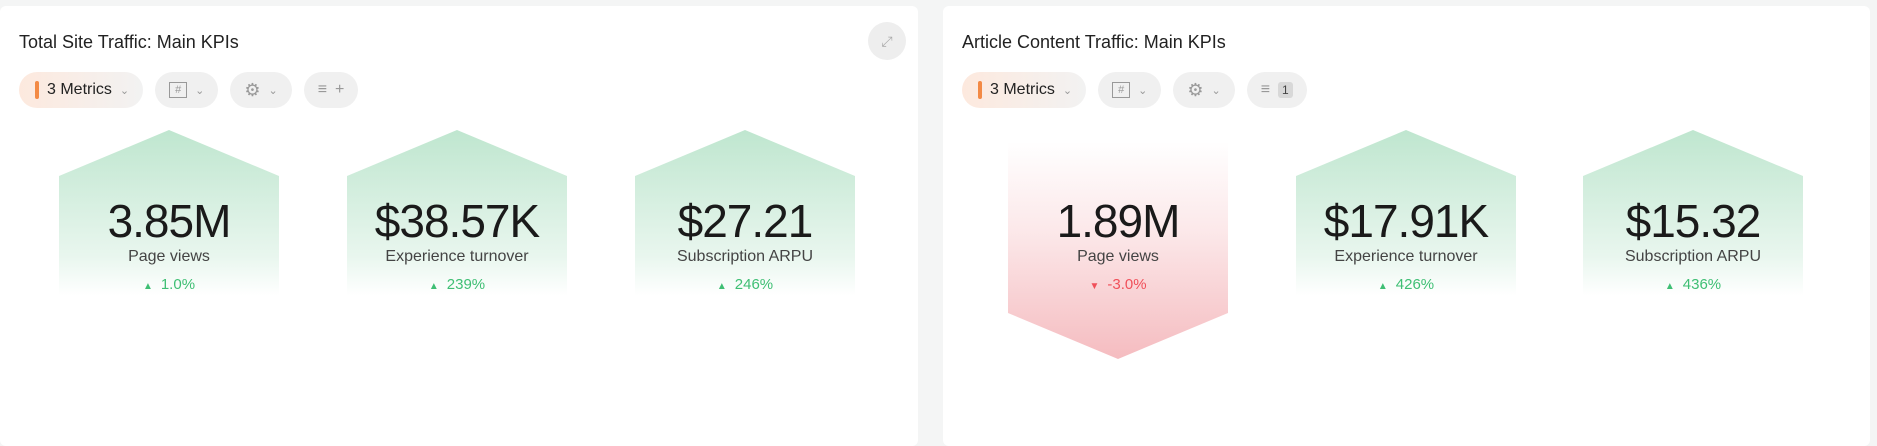  I want to click on kpi-change-value: 1.0%, so click(178, 284).